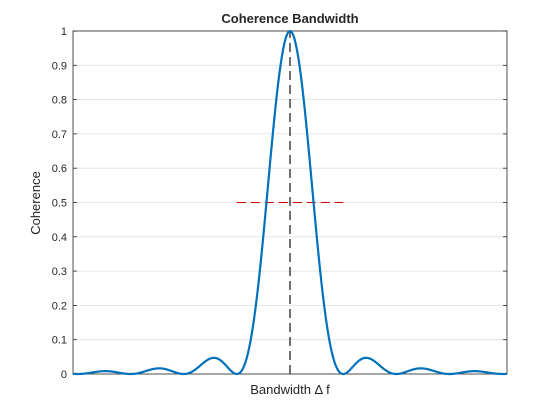  Describe the element at coordinates (59, 306) in the screenshot. I see `y-tick-label: 0.2` at that location.